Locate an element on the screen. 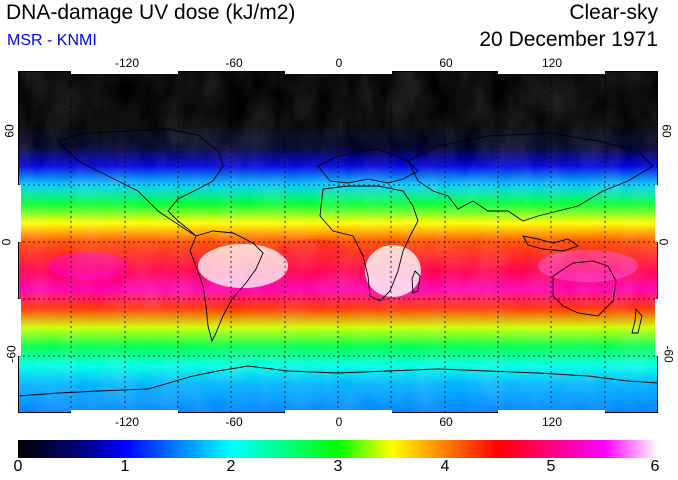 The width and height of the screenshot is (678, 480). coast-europe is located at coordinates (368, 166).